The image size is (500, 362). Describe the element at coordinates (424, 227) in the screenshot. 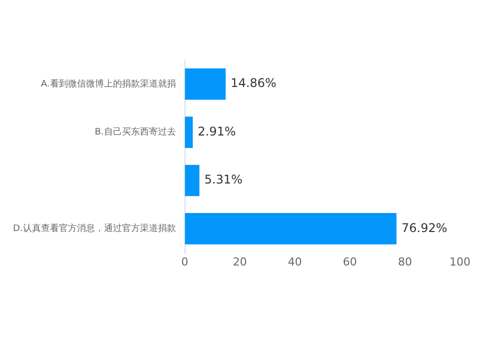

I see `data-label: 76.92%` at that location.